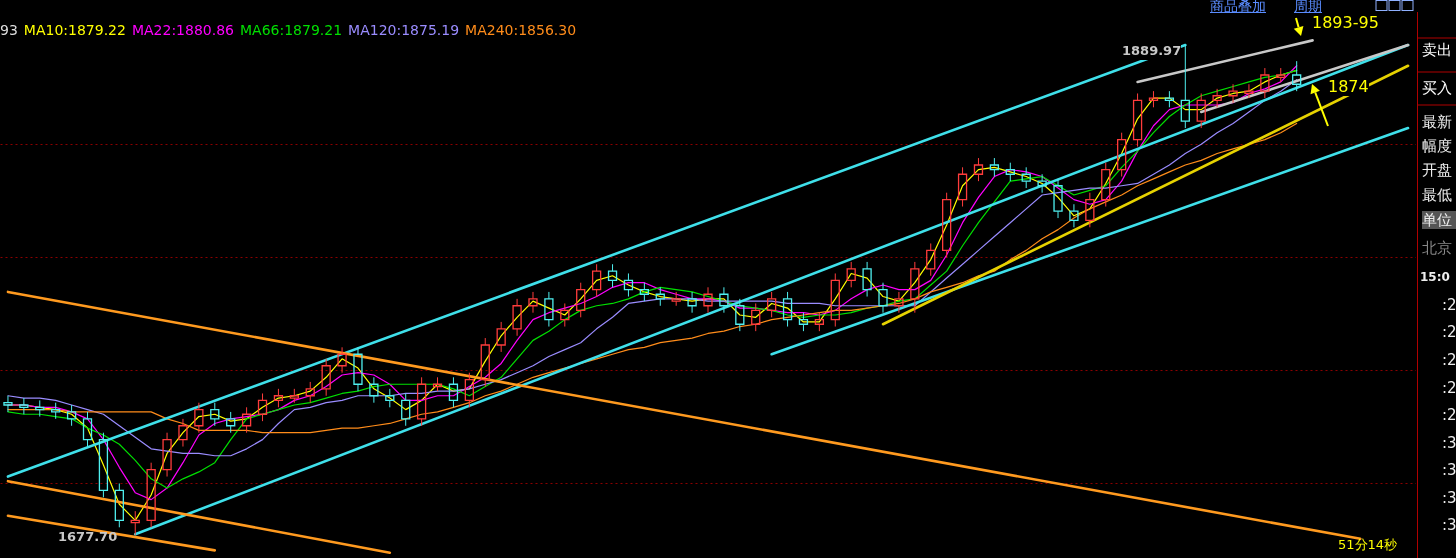 The image size is (1456, 558). Describe the element at coordinates (1437, 248) in the screenshot. I see `text: 北京` at that location.